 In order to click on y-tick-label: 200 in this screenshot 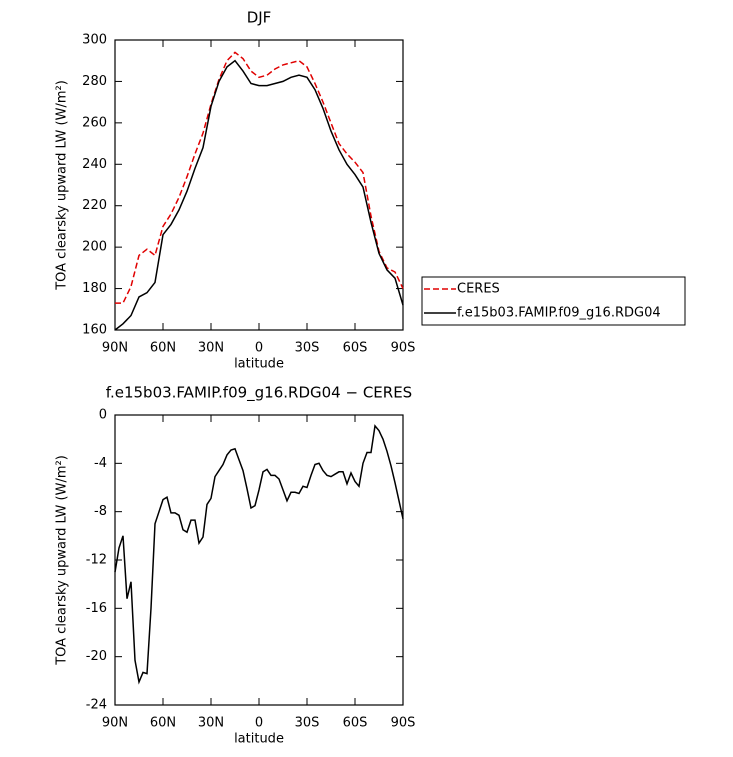, I will do `click(94, 247)`.